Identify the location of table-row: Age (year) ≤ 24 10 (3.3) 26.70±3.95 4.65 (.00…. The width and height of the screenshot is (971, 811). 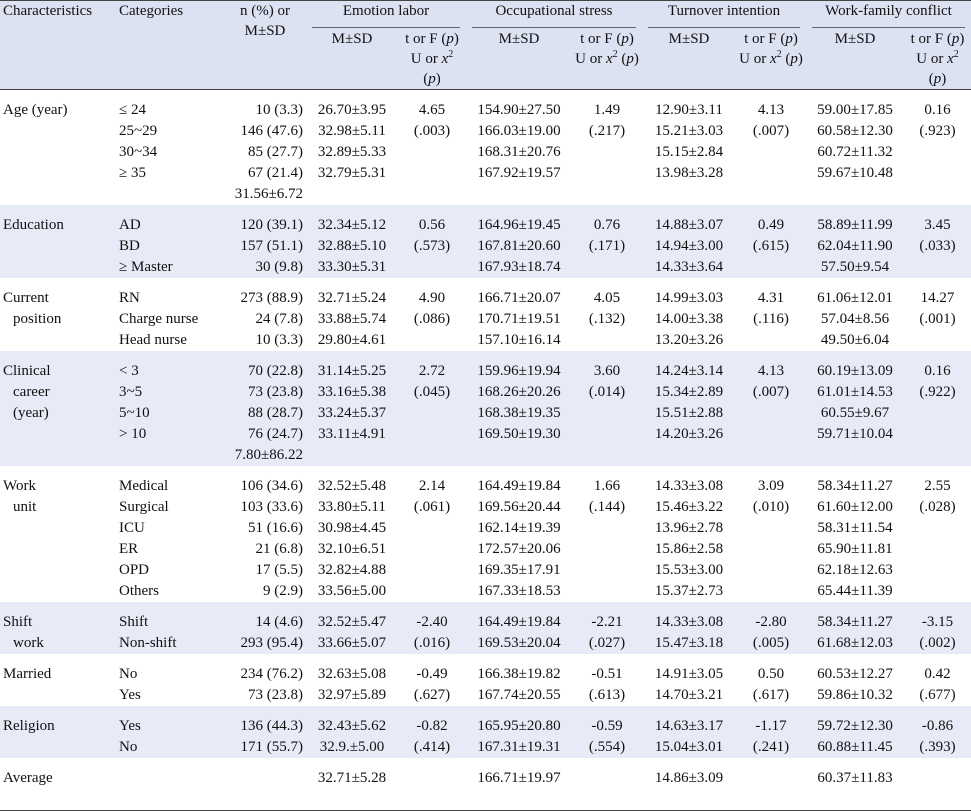
(485, 152).